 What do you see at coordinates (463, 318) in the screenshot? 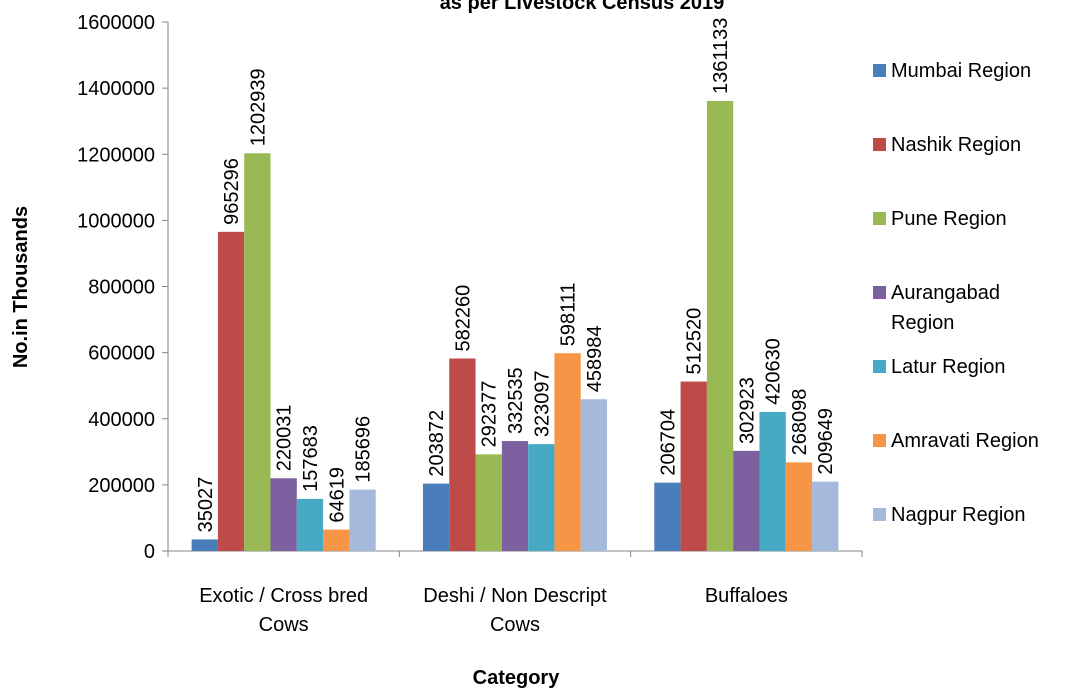
I see `data-label: 582260` at bounding box center [463, 318].